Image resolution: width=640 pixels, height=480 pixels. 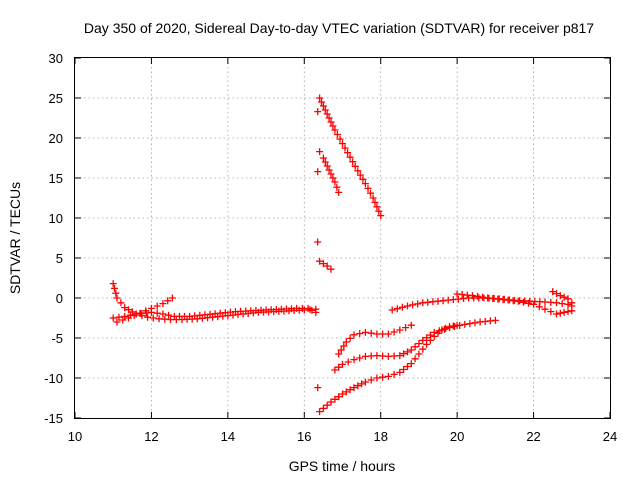 I want to click on y-tick-label: 20, so click(x=56, y=138).